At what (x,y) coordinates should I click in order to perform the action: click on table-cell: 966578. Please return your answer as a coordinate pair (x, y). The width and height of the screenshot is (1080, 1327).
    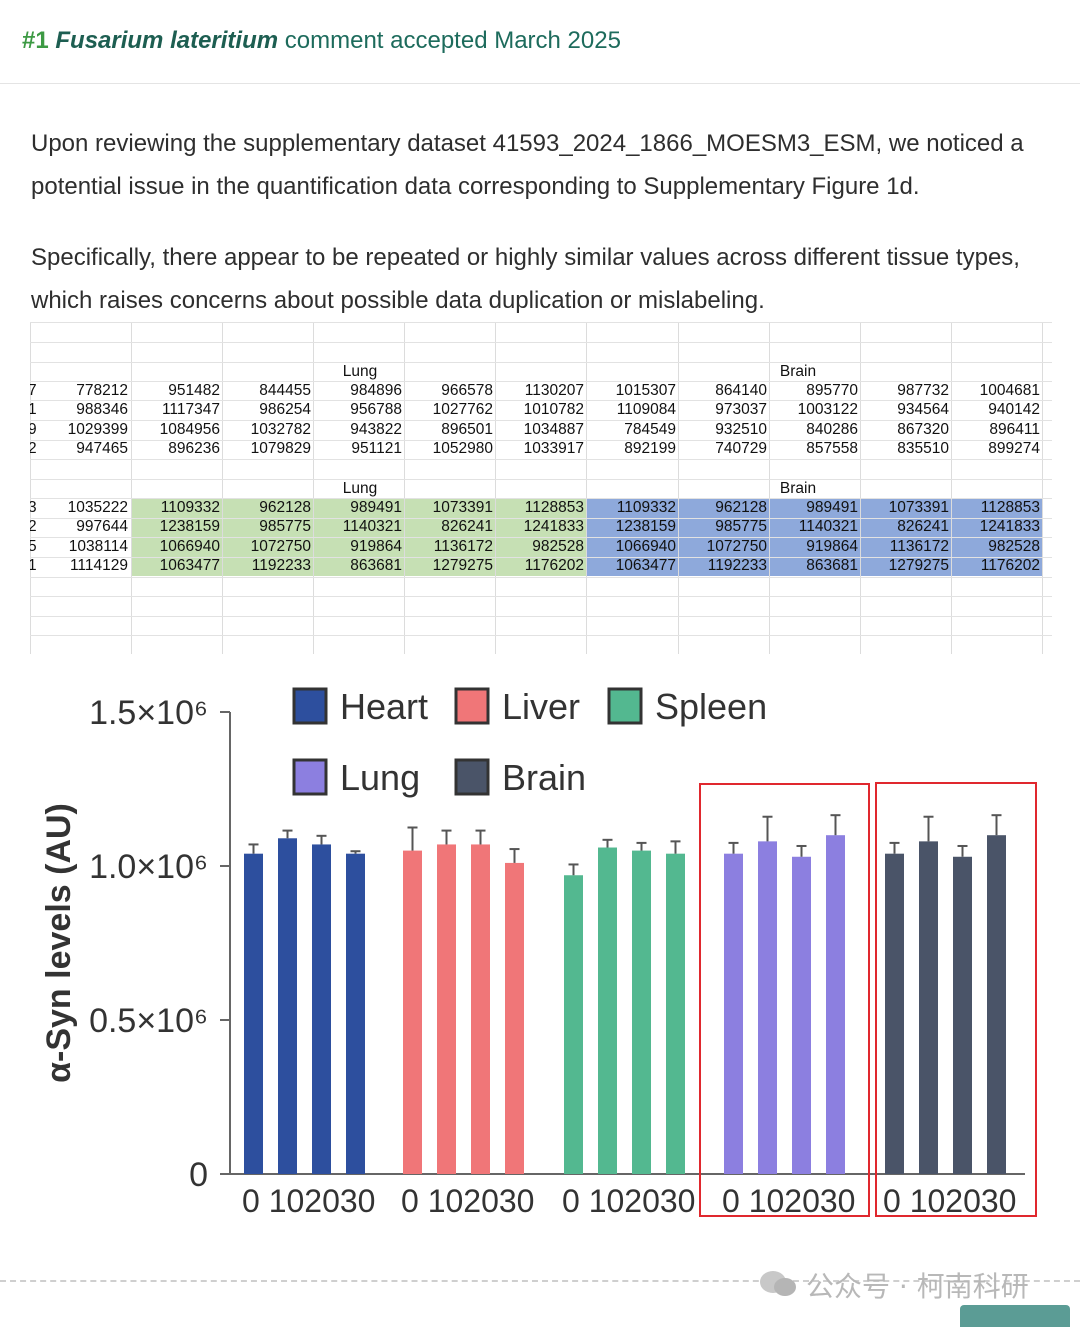
    Looking at the image, I should click on (467, 390).